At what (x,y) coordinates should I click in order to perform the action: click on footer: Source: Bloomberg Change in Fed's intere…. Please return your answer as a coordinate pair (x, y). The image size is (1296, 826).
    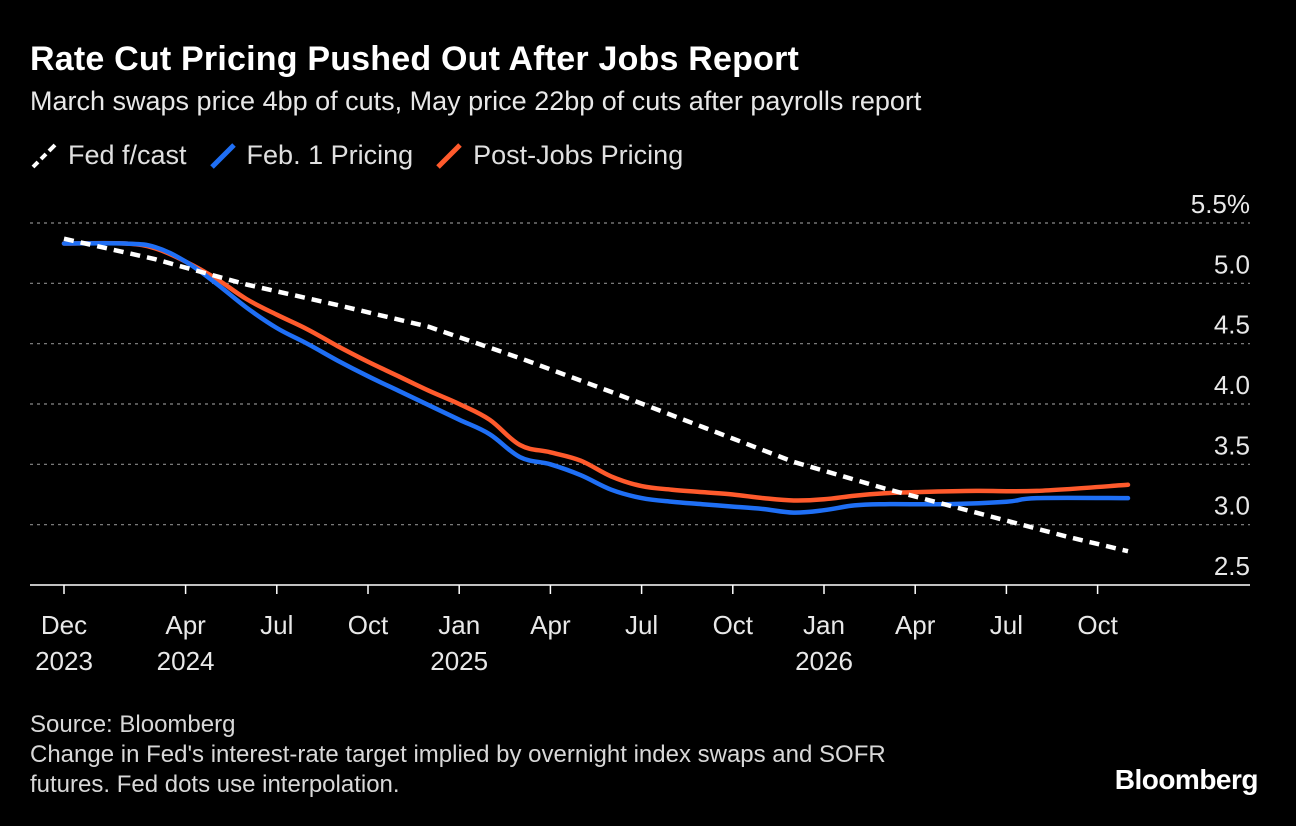
    Looking at the image, I should click on (458, 755).